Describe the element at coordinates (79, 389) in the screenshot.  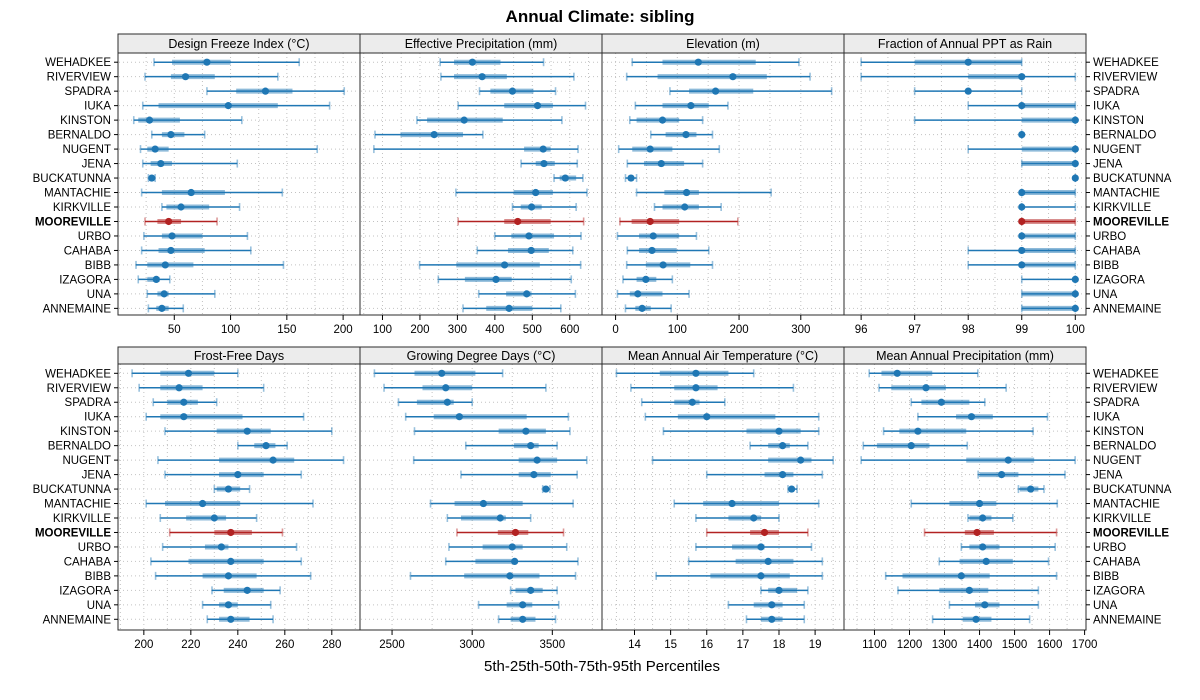
I see `station-label-left: RIVERVIEW` at that location.